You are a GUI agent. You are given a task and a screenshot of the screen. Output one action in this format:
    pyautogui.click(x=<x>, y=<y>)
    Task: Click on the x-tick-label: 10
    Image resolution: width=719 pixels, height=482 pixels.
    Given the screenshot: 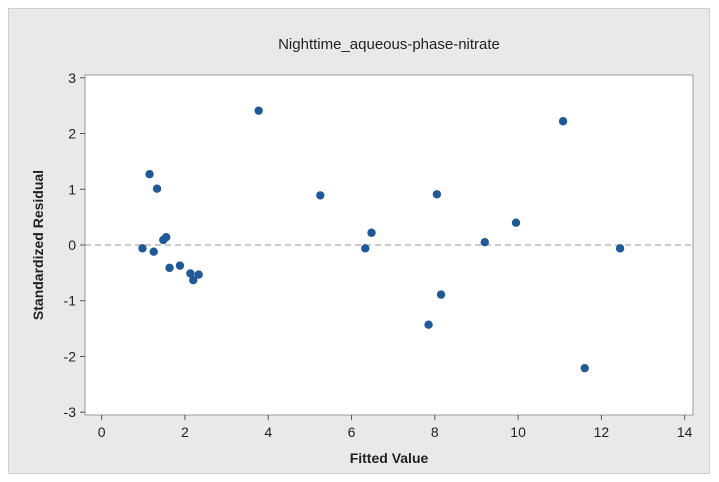 What is the action you would take?
    pyautogui.click(x=518, y=432)
    